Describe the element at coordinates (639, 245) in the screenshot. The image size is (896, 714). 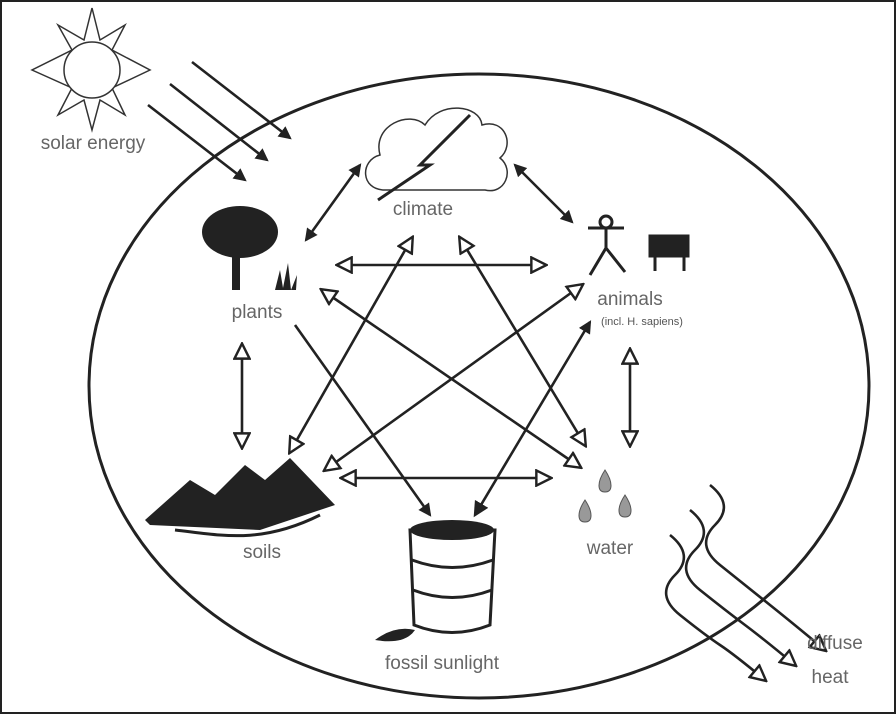
I see `animal-icon` at that location.